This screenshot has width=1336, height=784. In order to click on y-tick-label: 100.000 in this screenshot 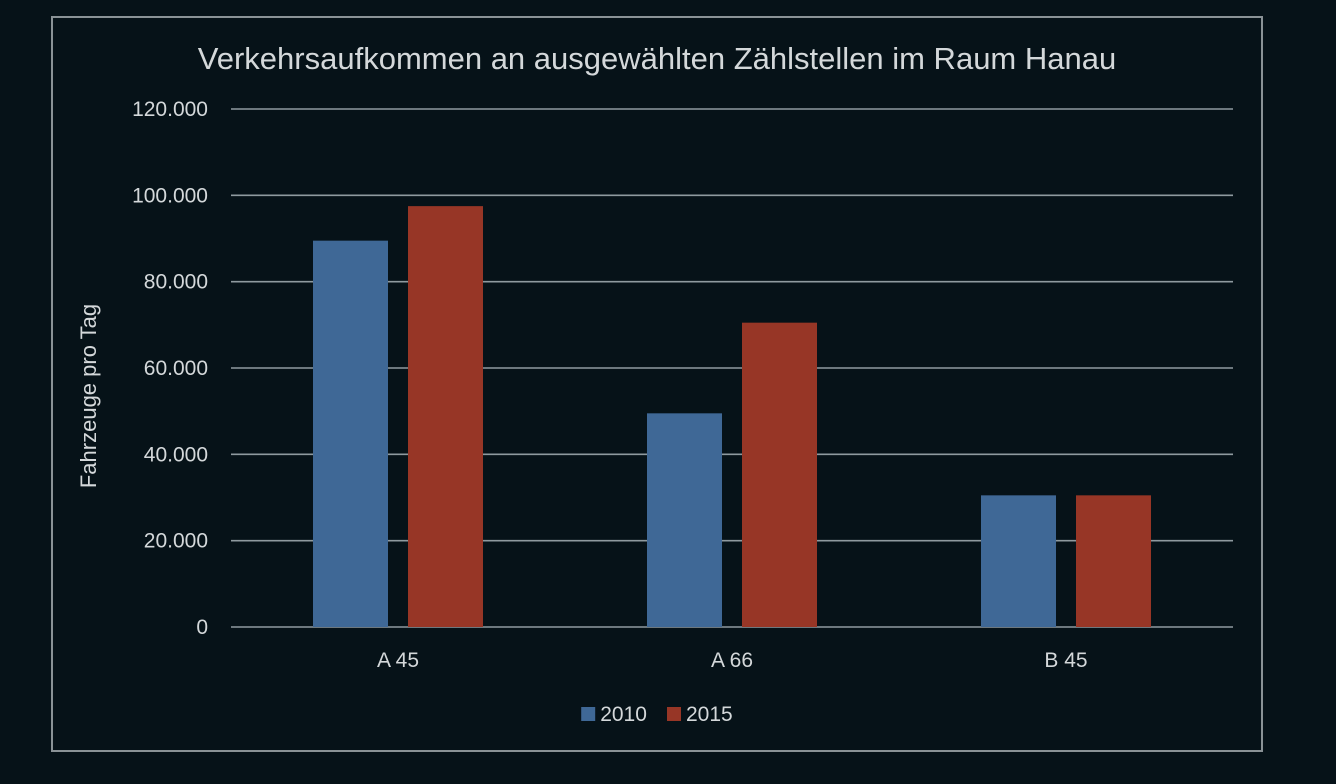, I will do `click(170, 195)`.